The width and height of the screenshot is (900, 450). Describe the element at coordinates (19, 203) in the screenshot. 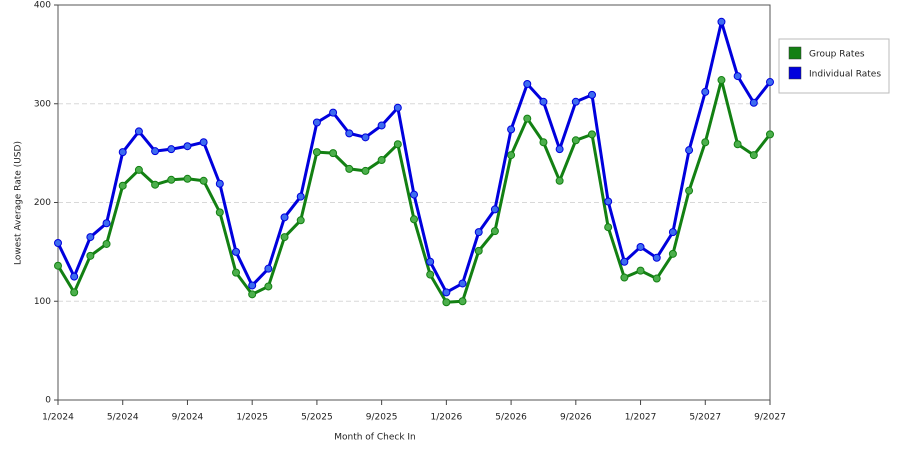

I see `y-axis-label: Lowest Average Rate (USD)` at that location.